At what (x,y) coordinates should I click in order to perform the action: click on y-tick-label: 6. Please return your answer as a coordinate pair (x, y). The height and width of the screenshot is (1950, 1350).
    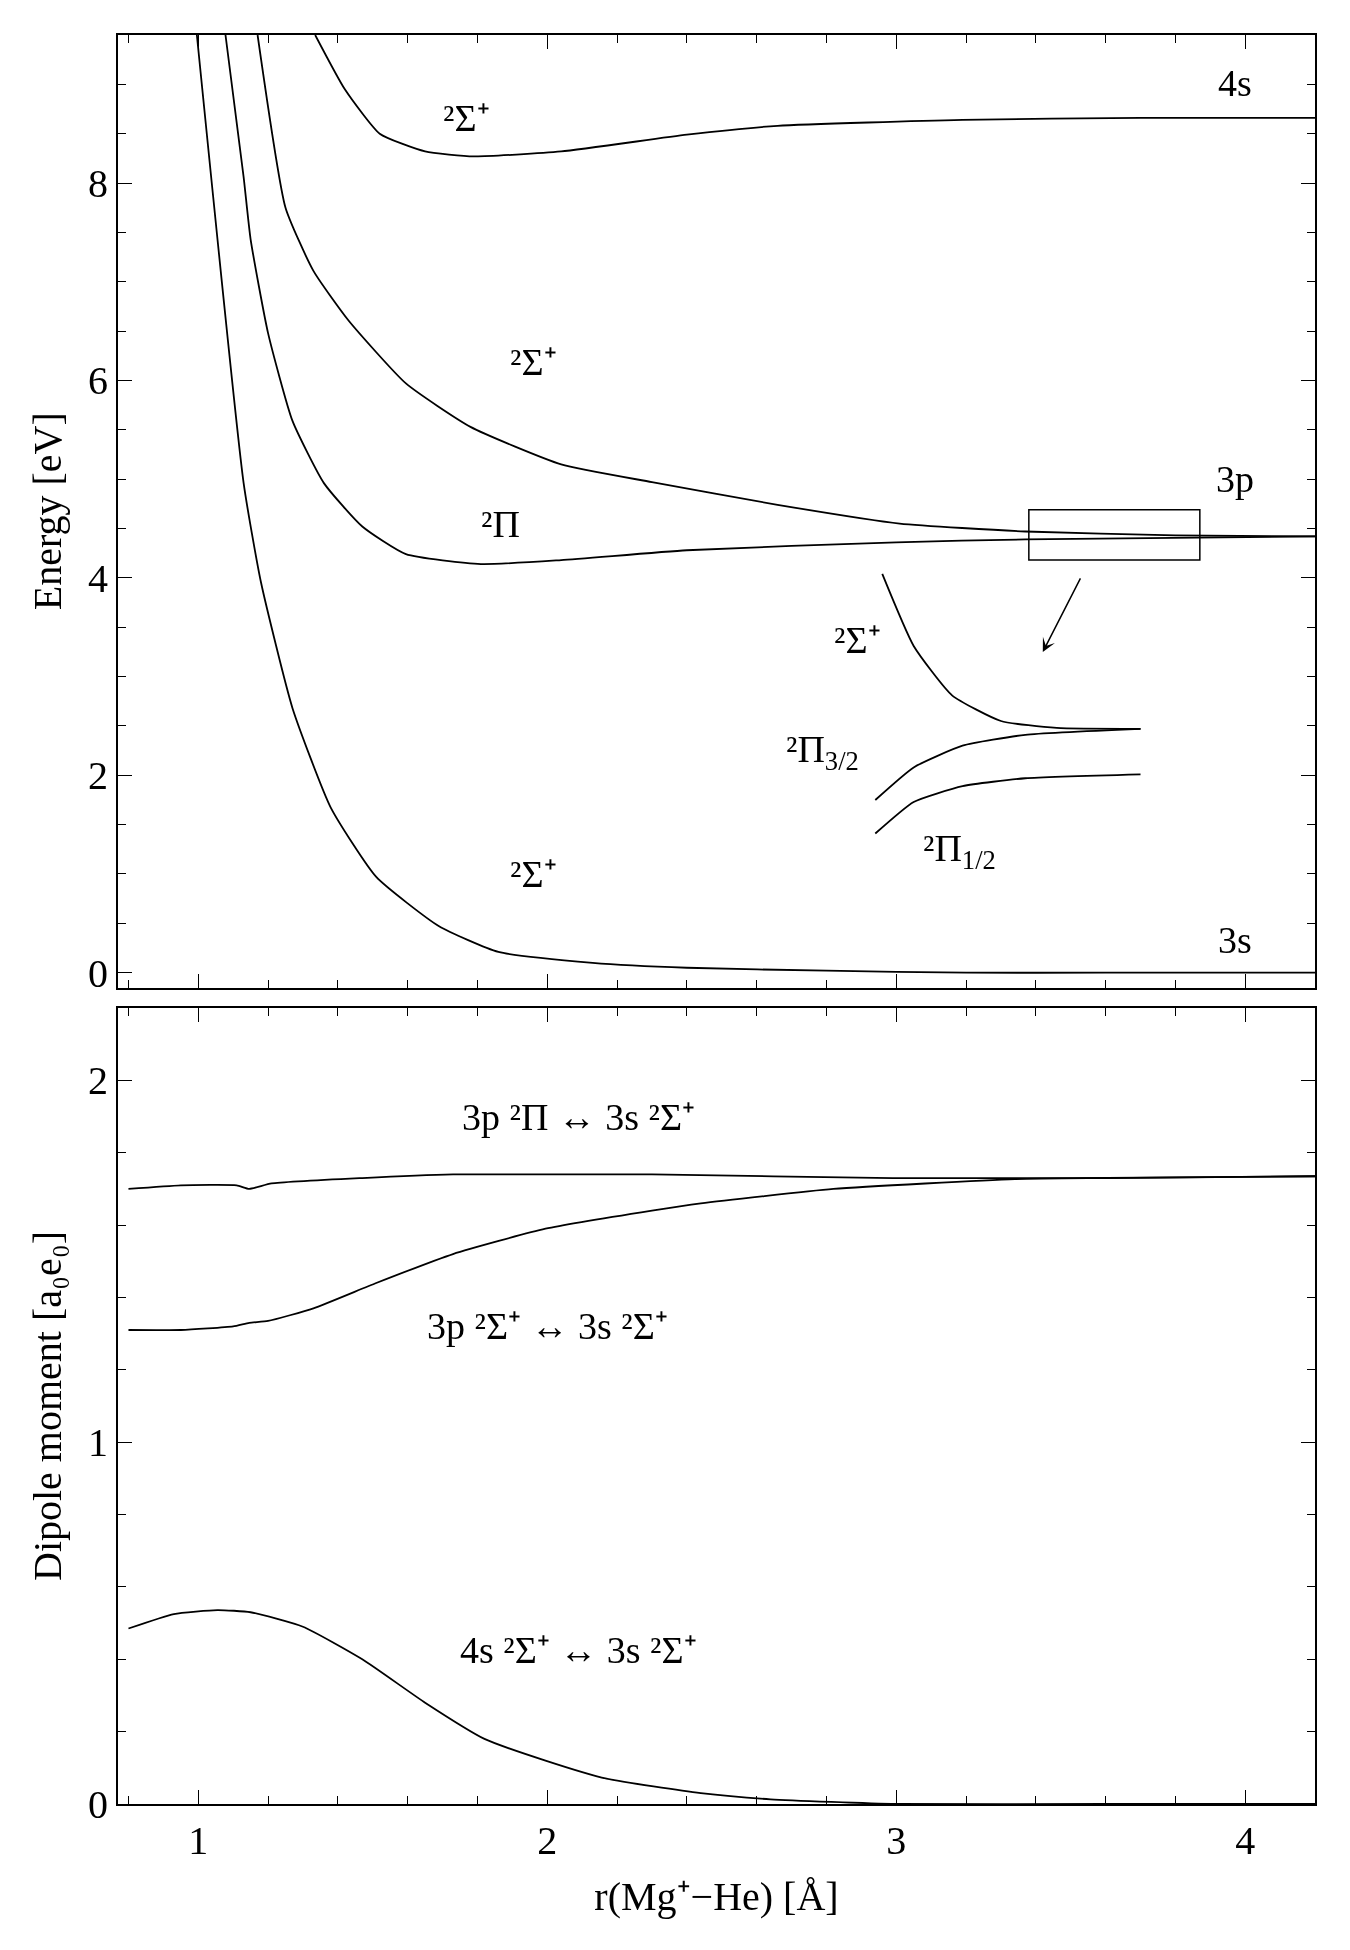
    Looking at the image, I should click on (98, 381).